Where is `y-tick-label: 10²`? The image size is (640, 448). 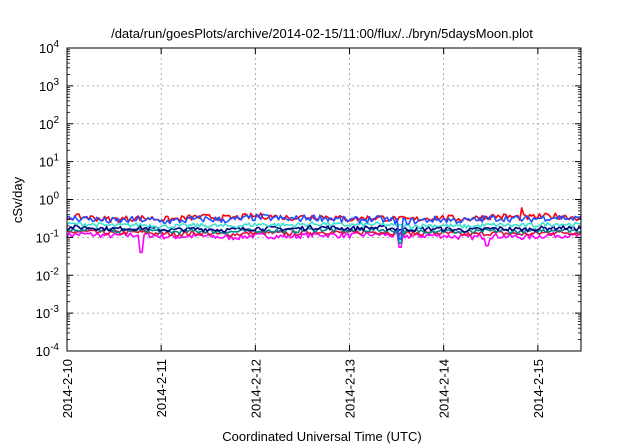
y-tick-label: 10² is located at coordinates (49, 123).